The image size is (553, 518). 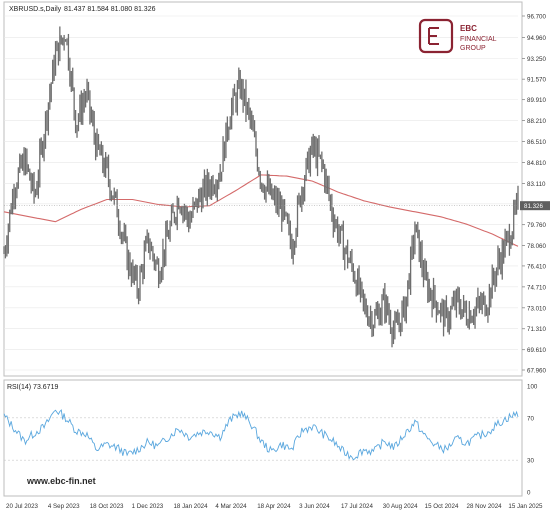 What do you see at coordinates (357, 506) in the screenshot?
I see `time-tick-label: 17 Jul 2024` at bounding box center [357, 506].